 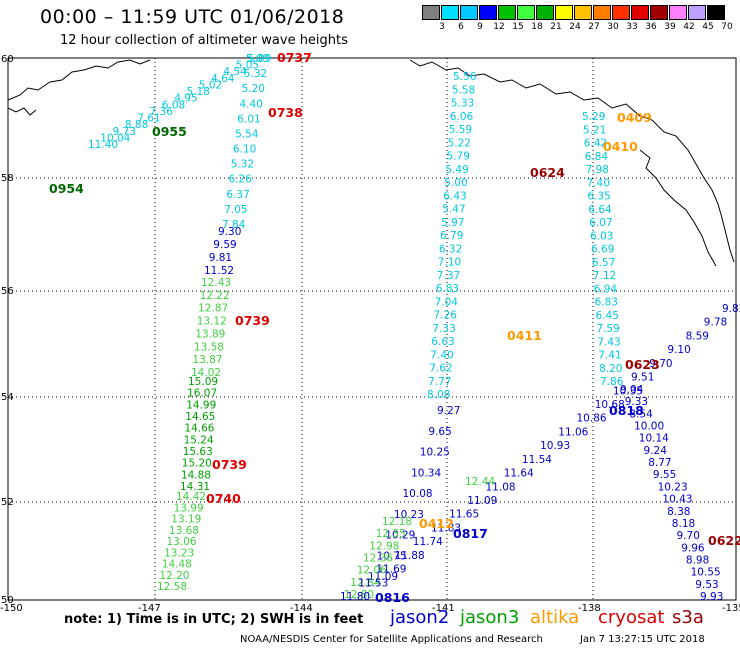 What do you see at coordinates (210, 86) in the screenshot?
I see `track-value: 5.02` at bounding box center [210, 86].